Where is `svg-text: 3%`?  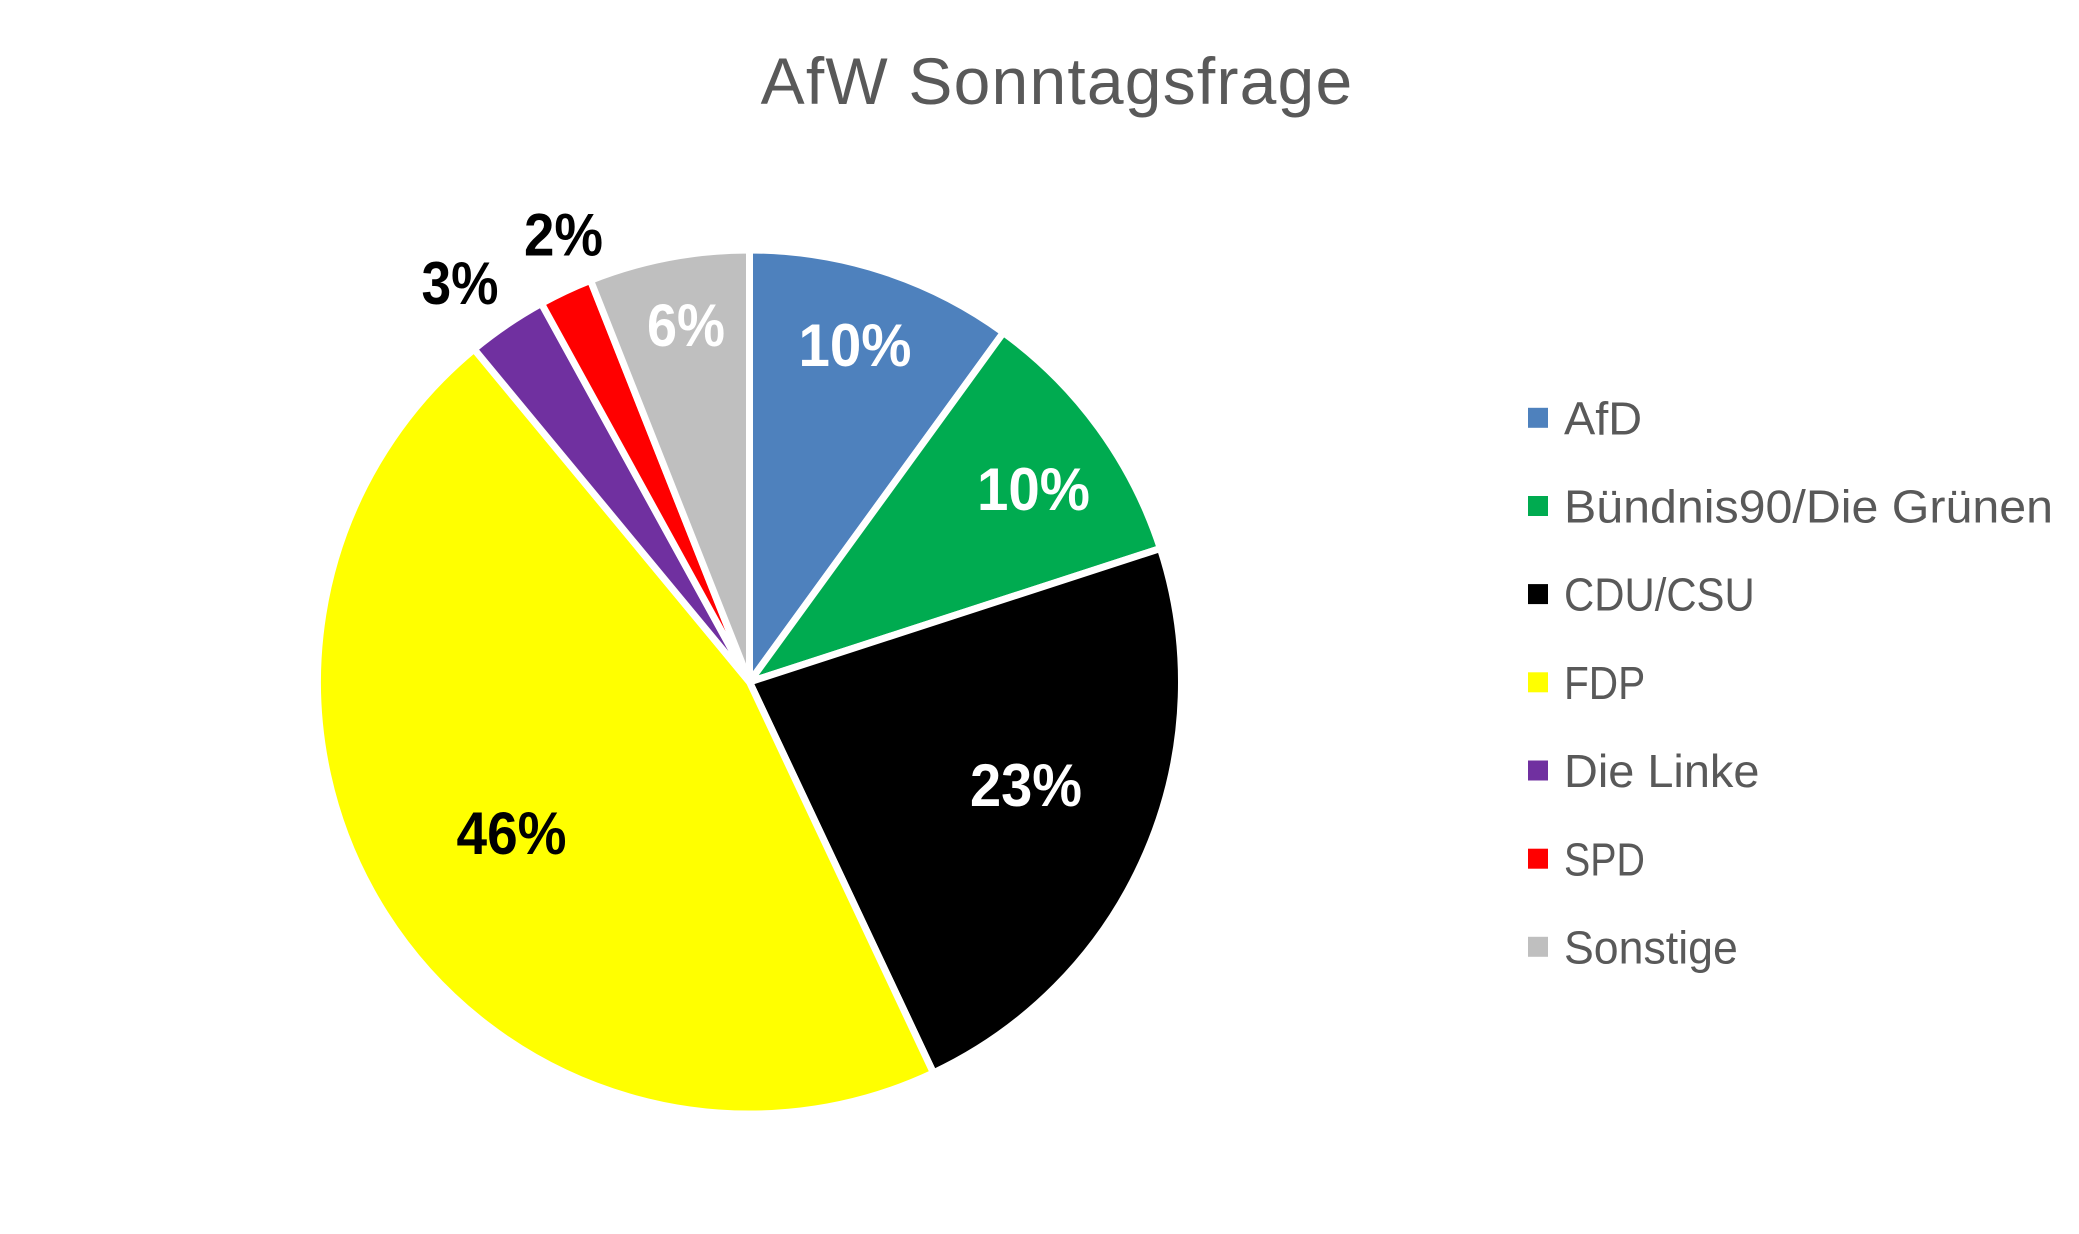
svg-text: 3% is located at coordinates (460, 283).